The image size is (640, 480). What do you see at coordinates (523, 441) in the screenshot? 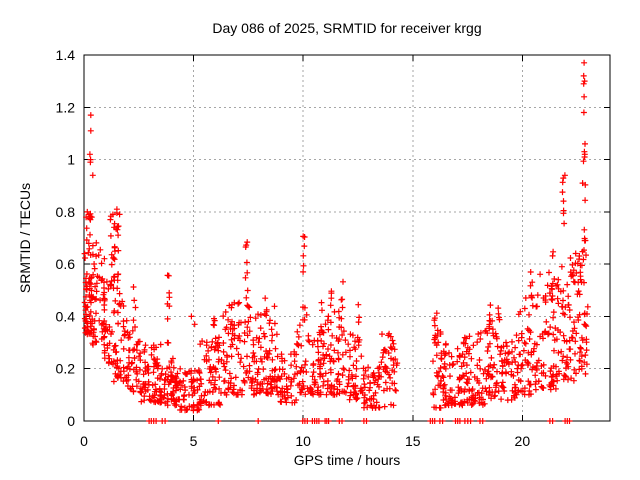
I see `x-tick-label: 20` at bounding box center [523, 441].